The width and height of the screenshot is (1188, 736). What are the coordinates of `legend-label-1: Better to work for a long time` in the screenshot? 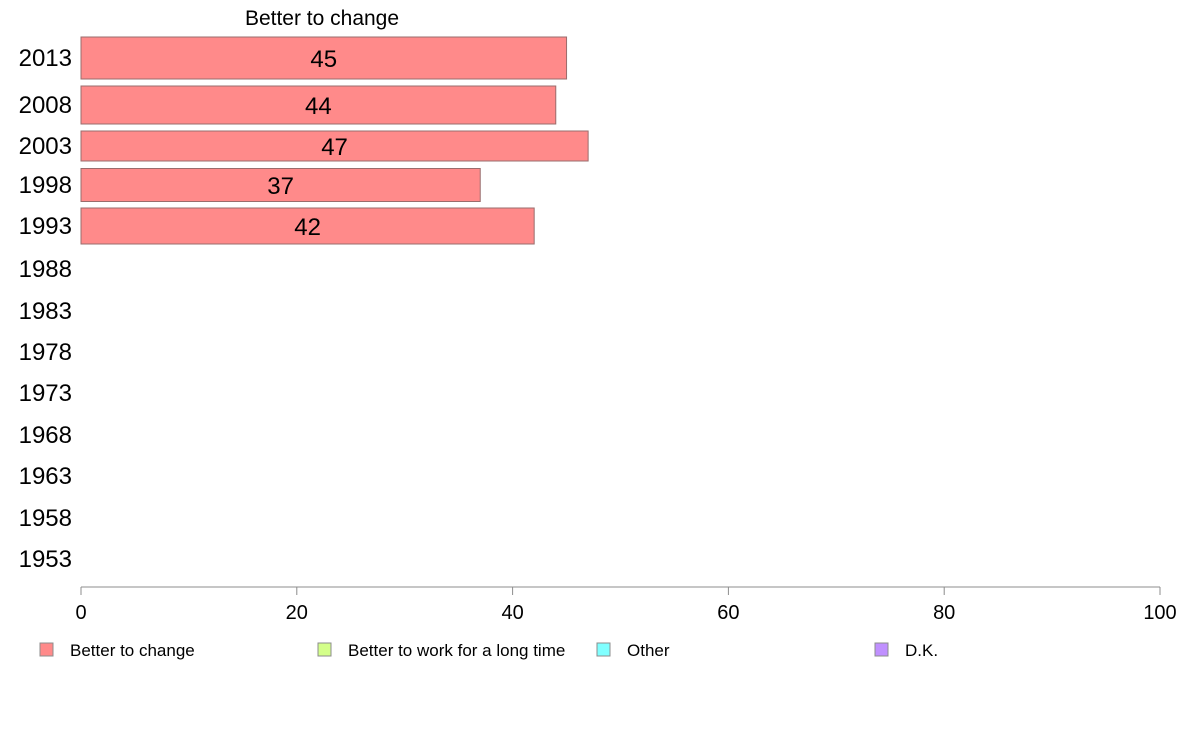 It's located at (456, 650).